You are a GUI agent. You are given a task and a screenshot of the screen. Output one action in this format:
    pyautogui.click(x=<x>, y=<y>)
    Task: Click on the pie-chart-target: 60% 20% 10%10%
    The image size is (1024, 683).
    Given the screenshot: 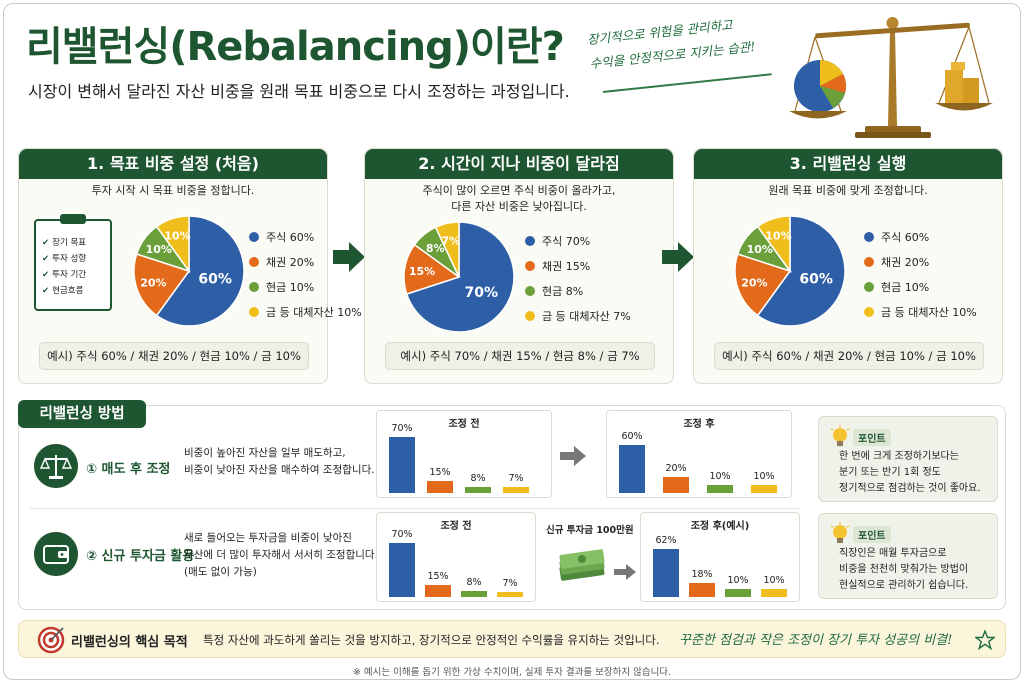 What is the action you would take?
    pyautogui.click(x=189, y=271)
    